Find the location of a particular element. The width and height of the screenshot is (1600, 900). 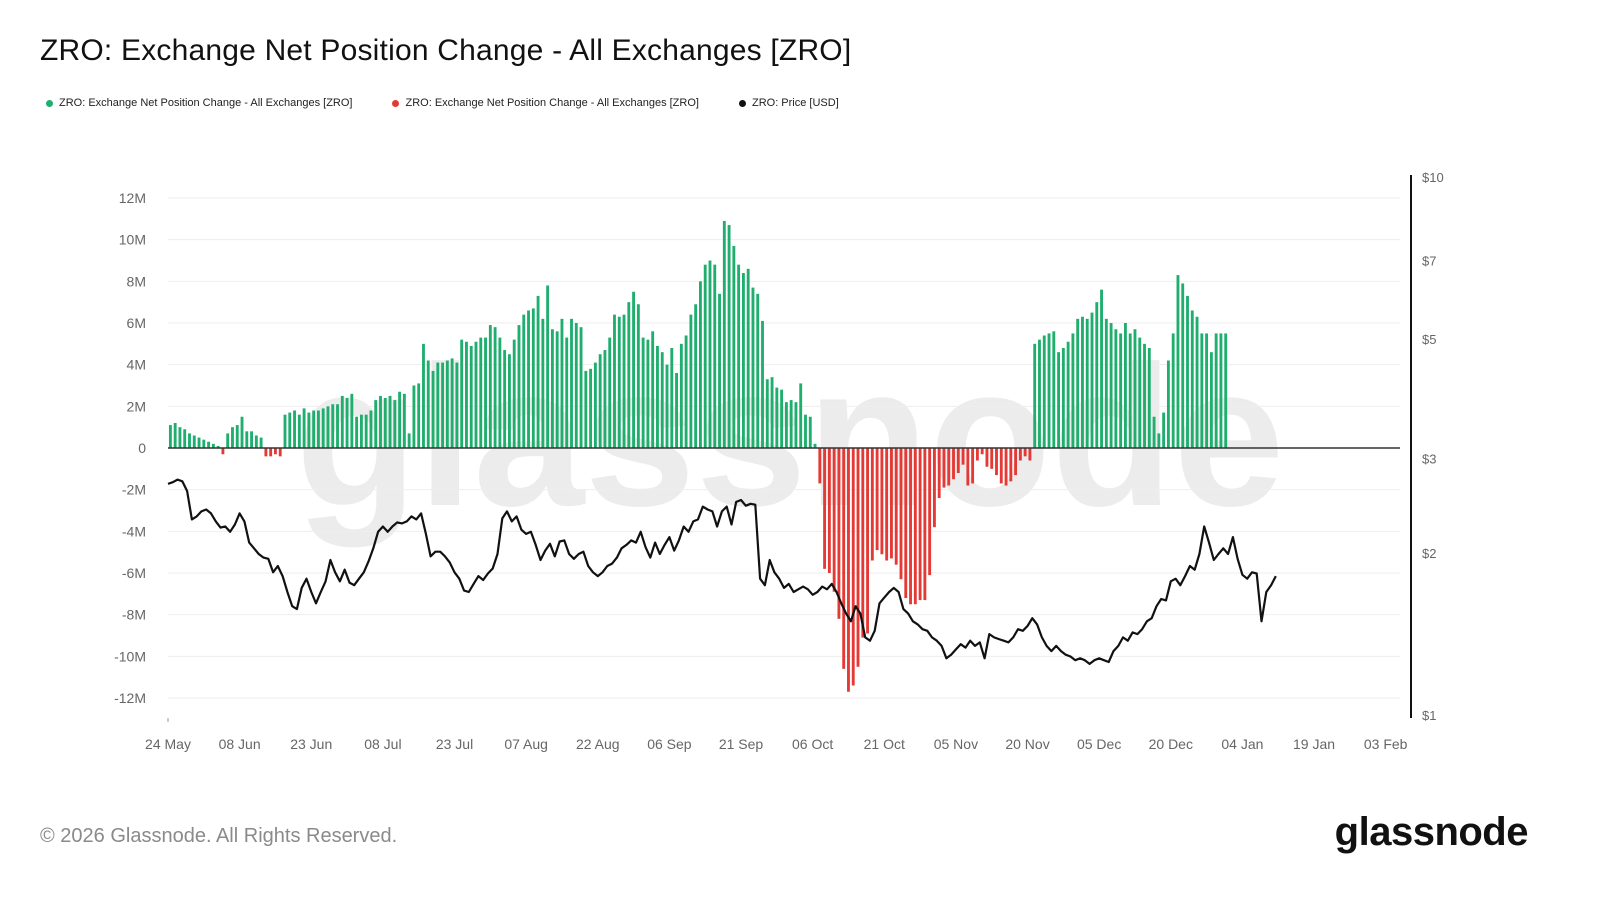

y-tick-label: 10M is located at coordinates (132, 240).